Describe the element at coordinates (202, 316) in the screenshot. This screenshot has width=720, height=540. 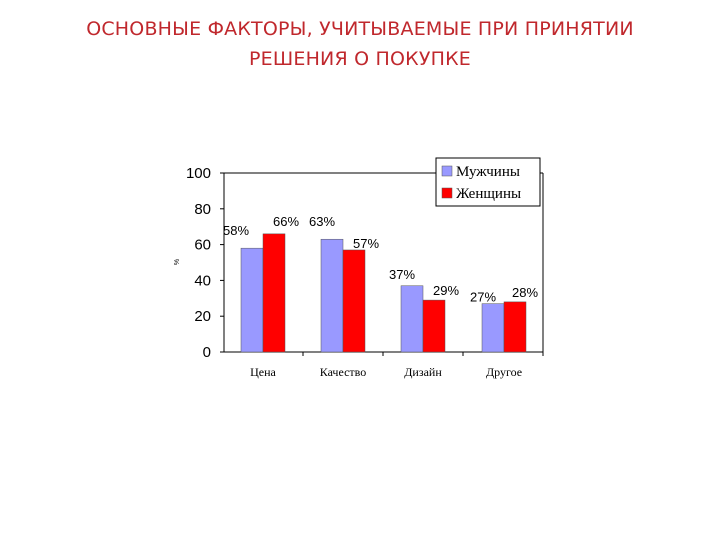
I see `y-tick-label: 20` at that location.